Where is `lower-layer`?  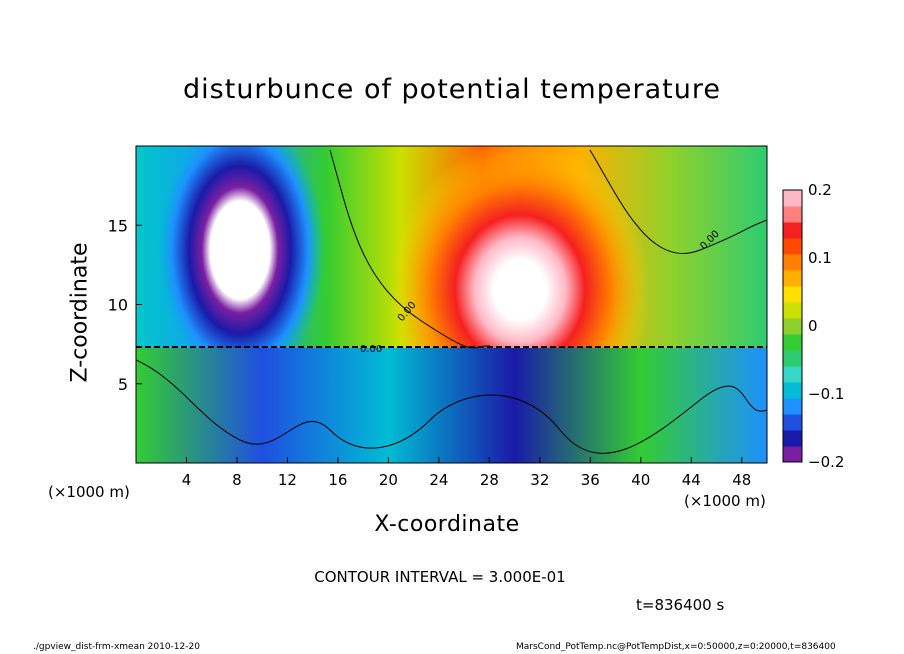
lower-layer is located at coordinates (451, 405).